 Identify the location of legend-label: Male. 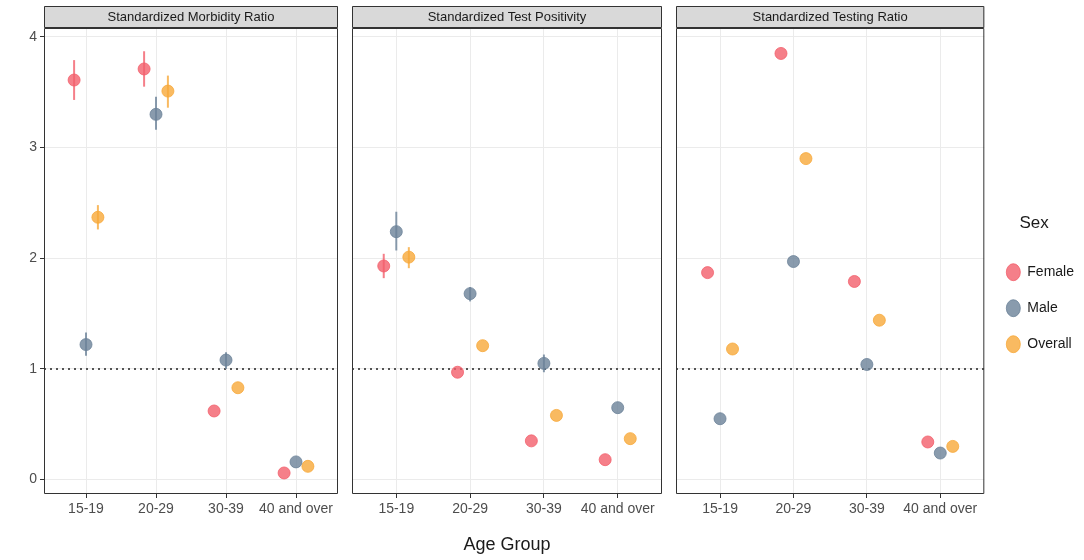
(1042, 307).